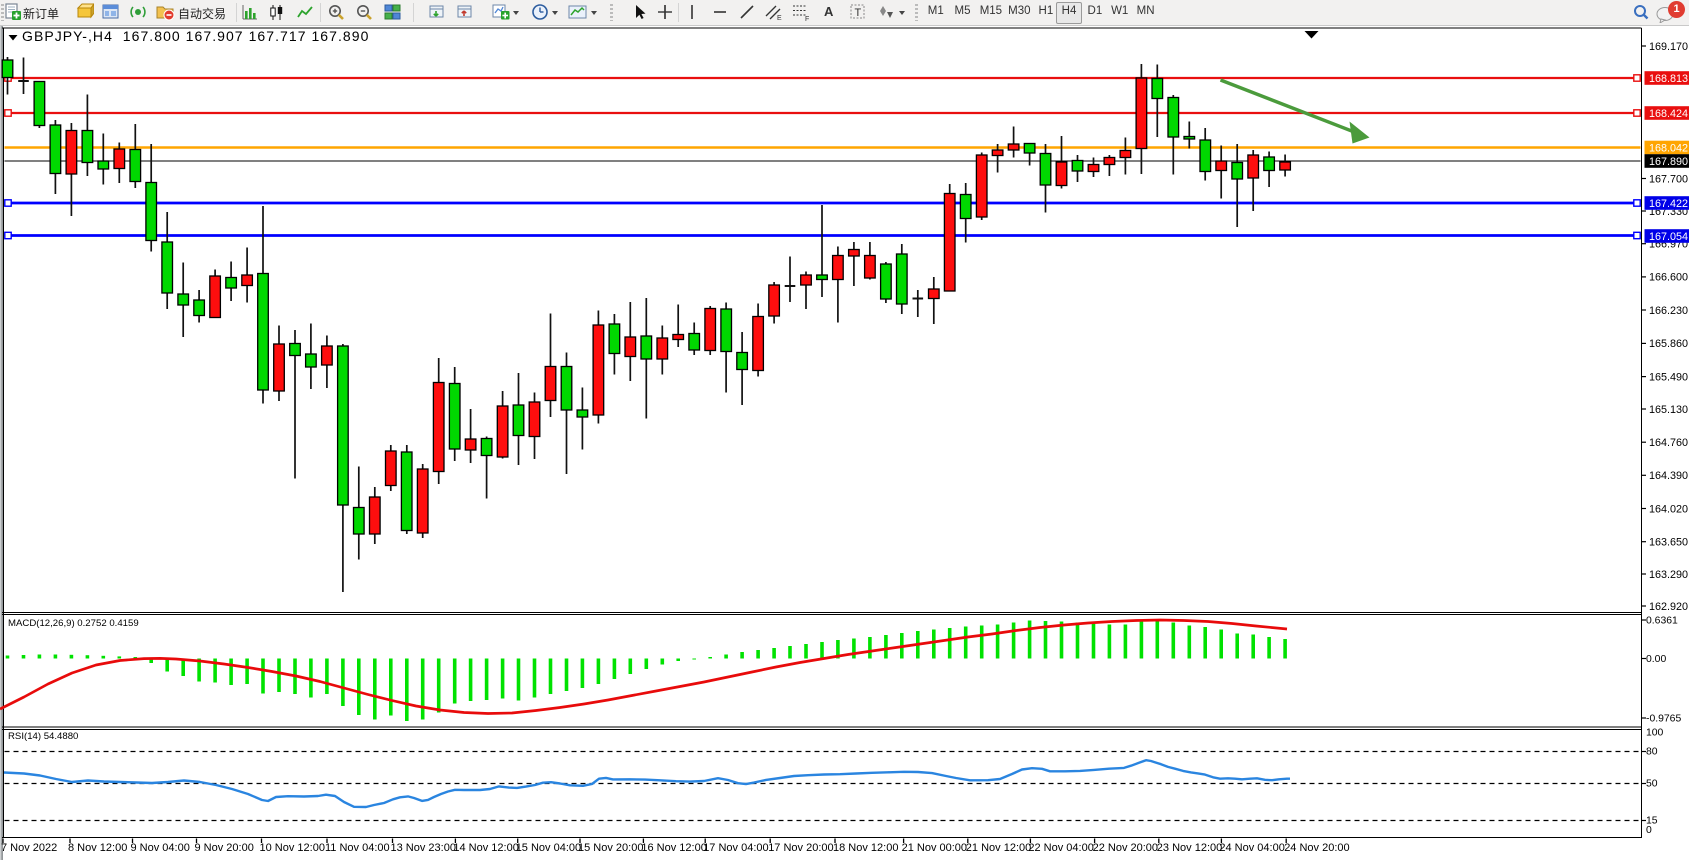 Image resolution: width=1689 pixels, height=860 pixels. I want to click on svg-text: 15 Nov 20:00, so click(610, 848).